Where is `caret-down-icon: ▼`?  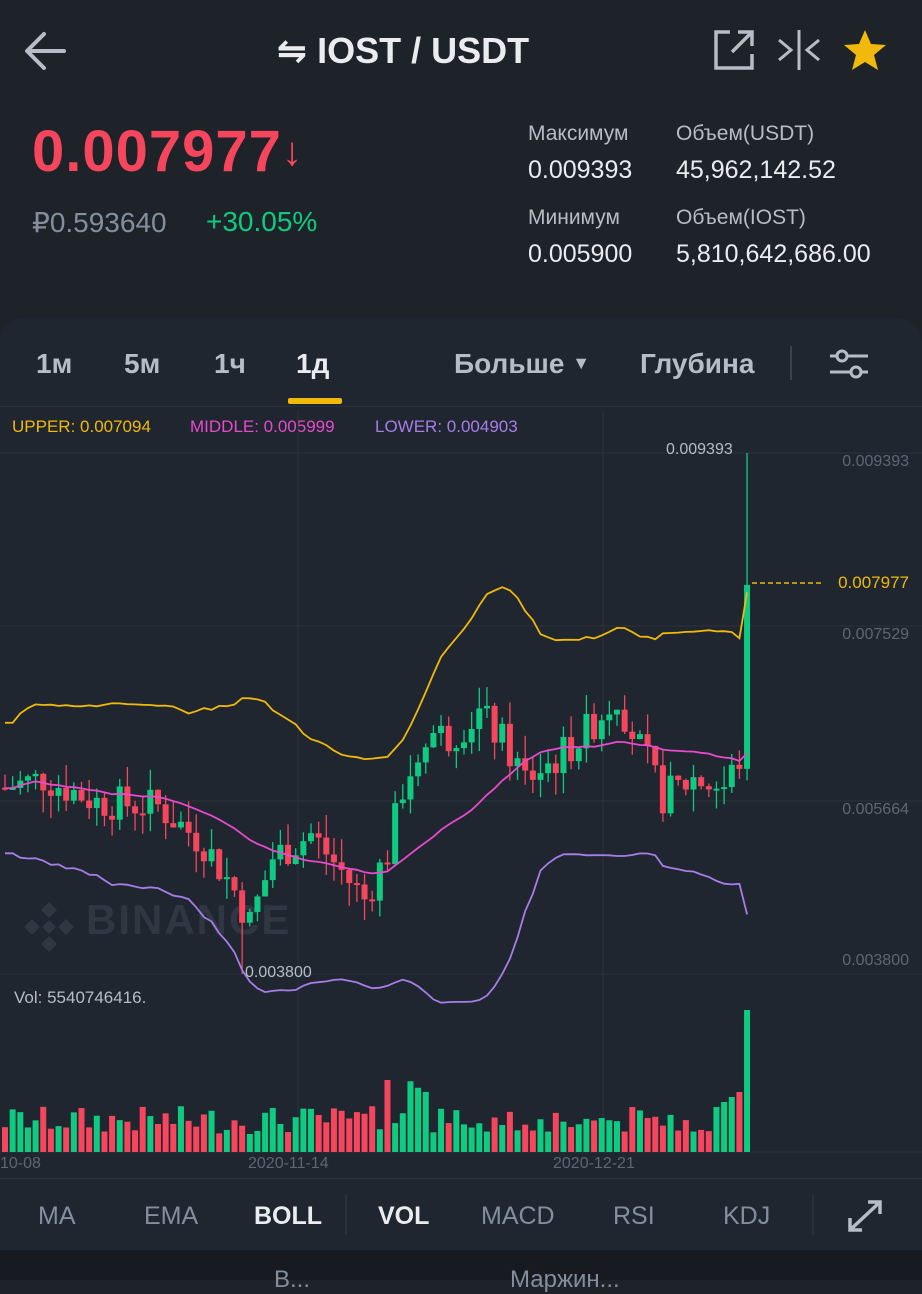
caret-down-icon: ▼ is located at coordinates (581, 363).